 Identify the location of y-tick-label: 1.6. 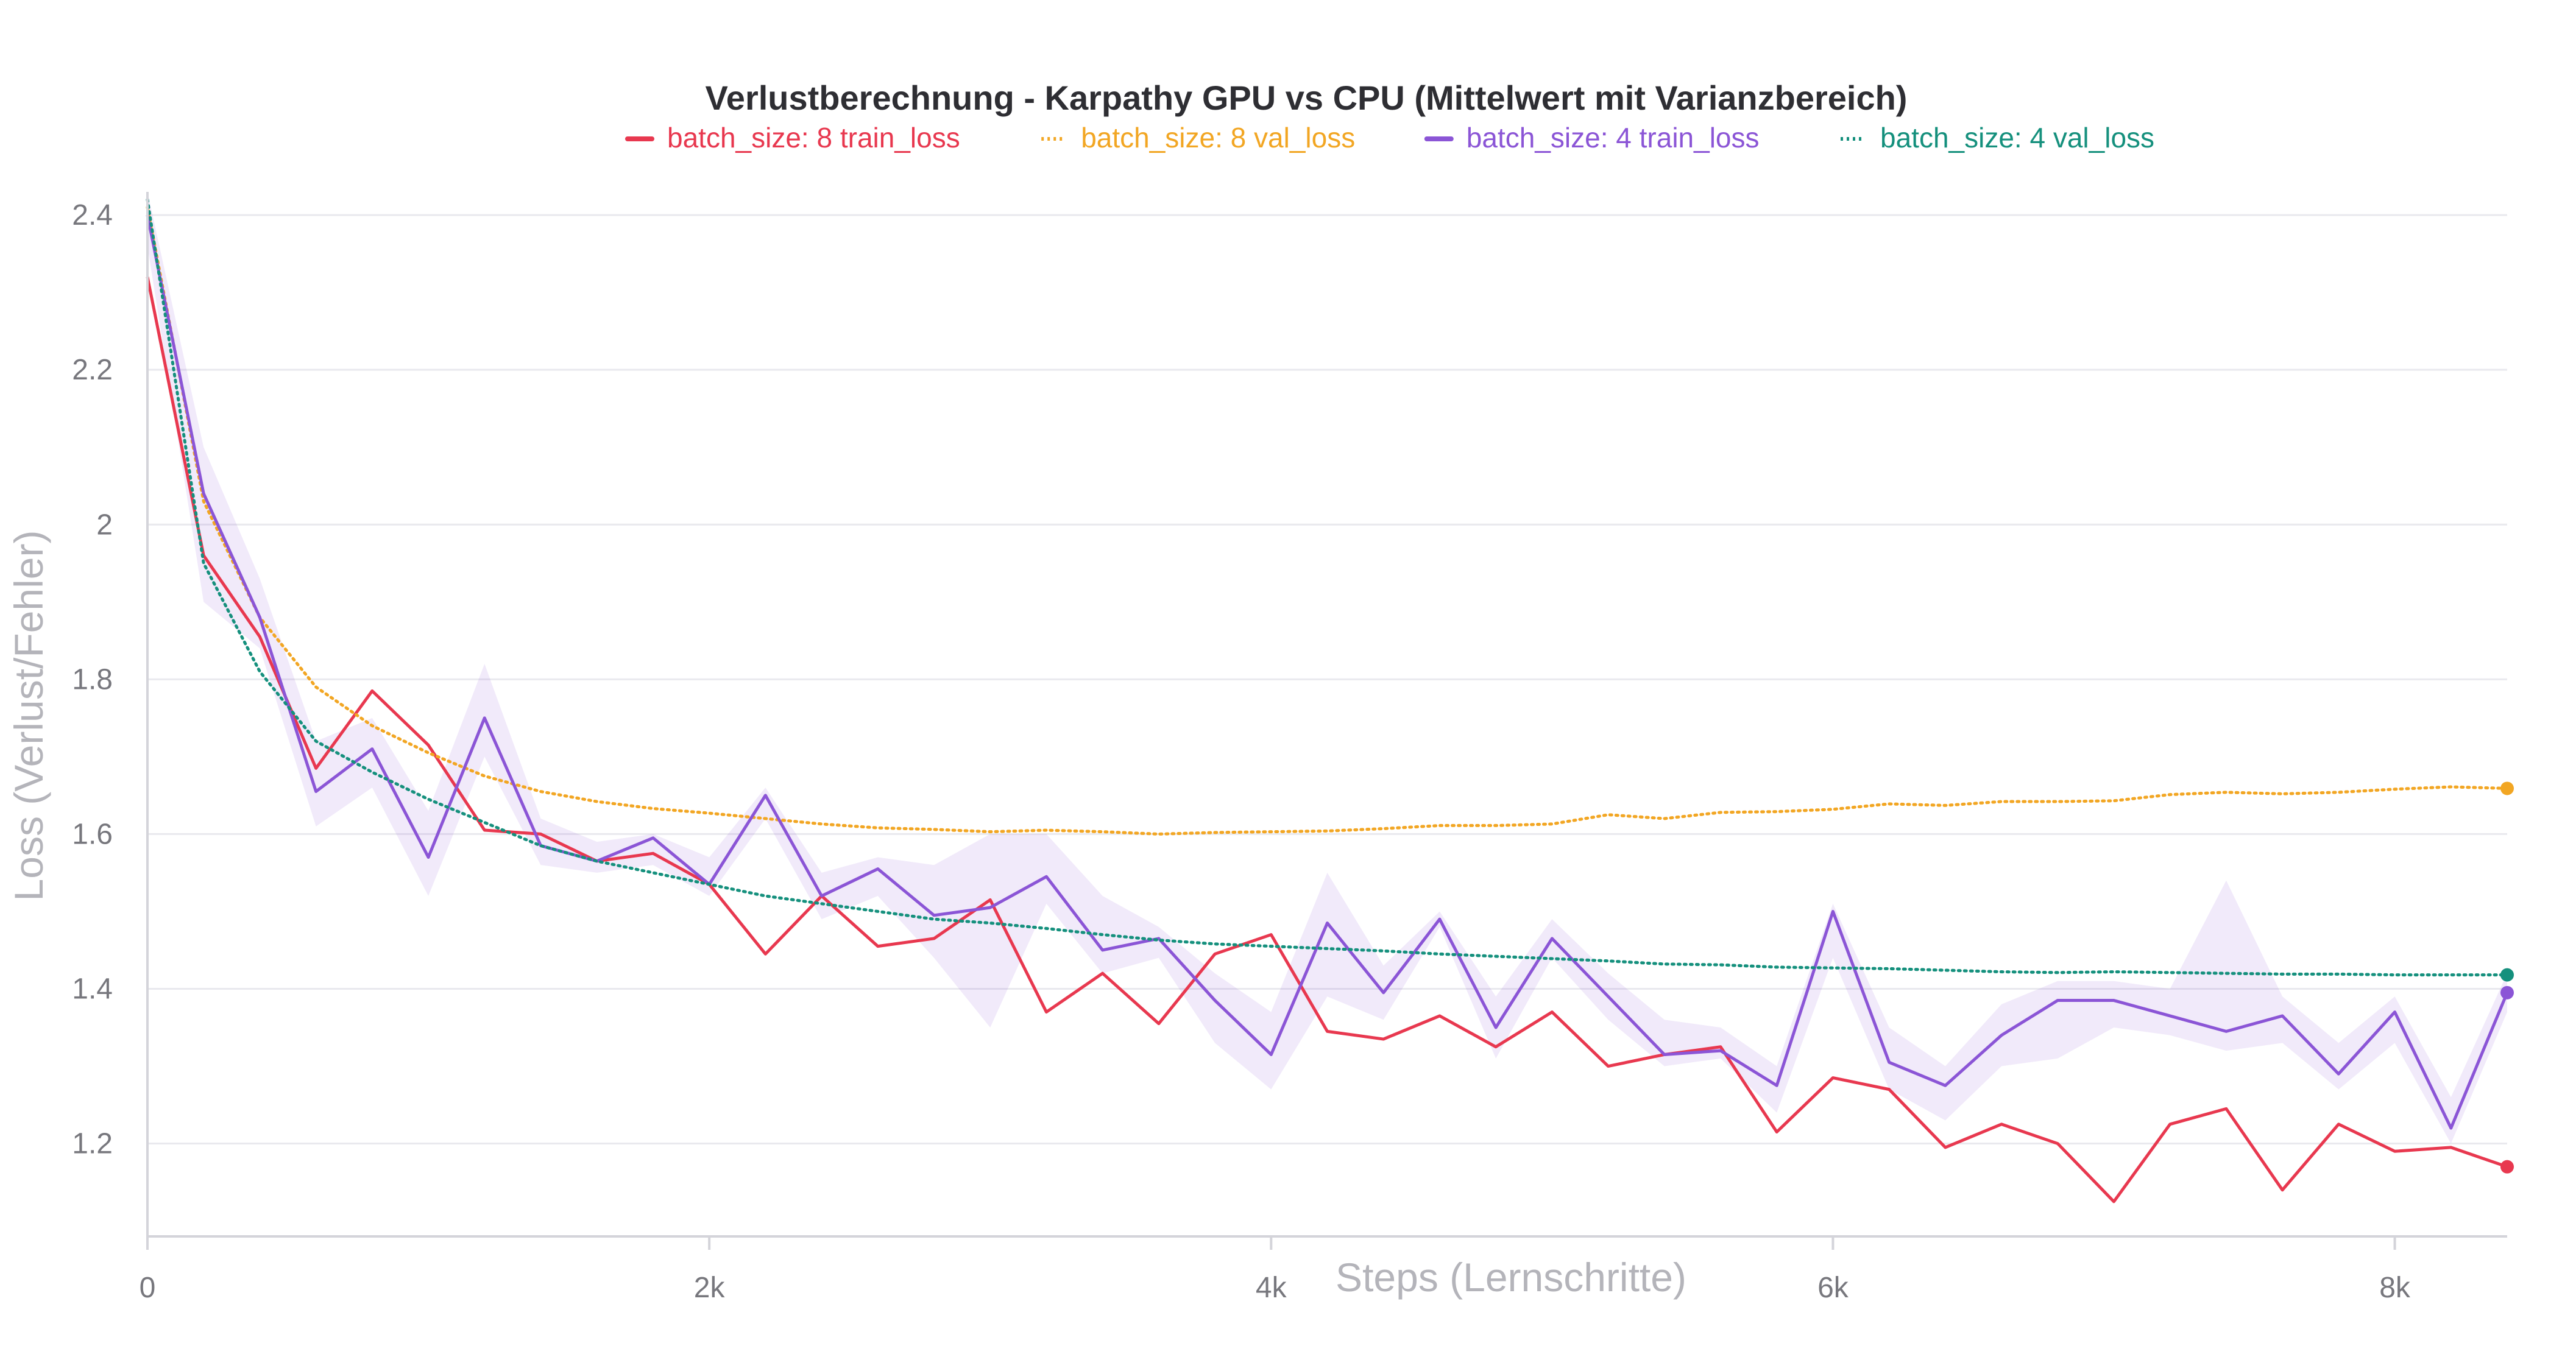
(92, 834).